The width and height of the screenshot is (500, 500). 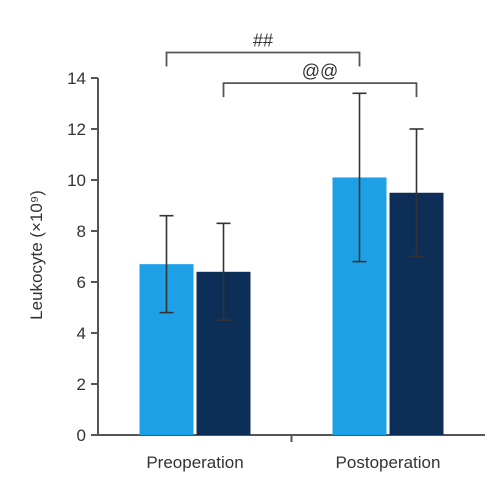 I want to click on y-tick-label: 4, so click(x=81, y=333).